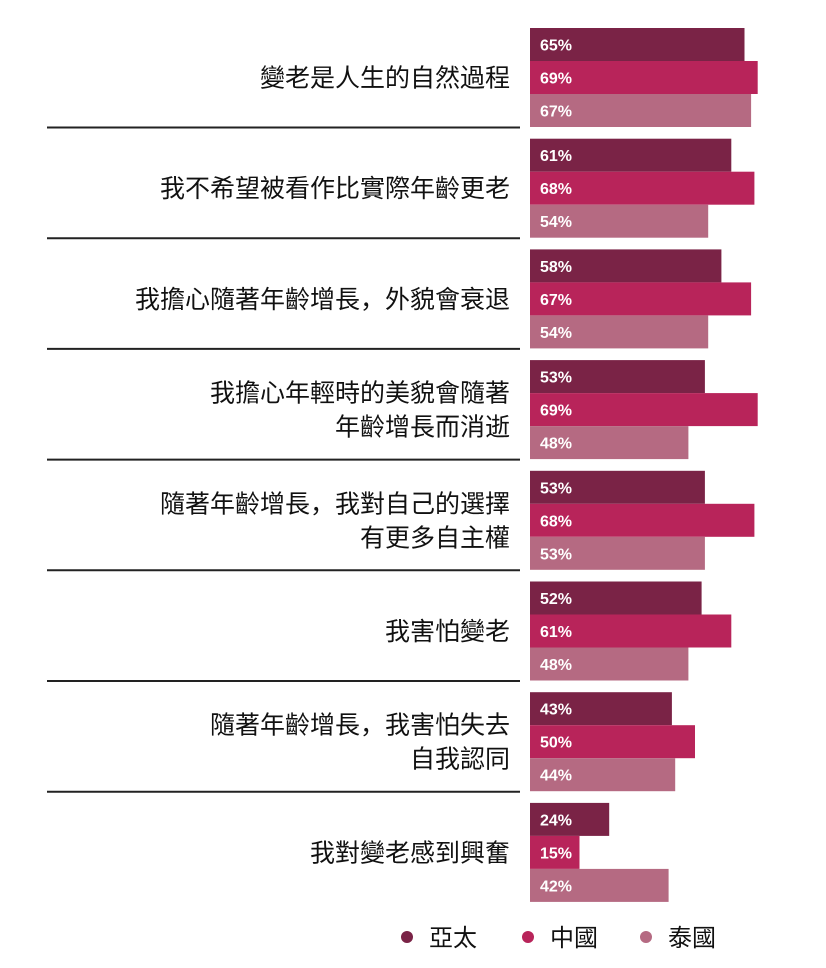 The image size is (826, 968). I want to click on category-label: 我害怕變老, so click(447, 631).